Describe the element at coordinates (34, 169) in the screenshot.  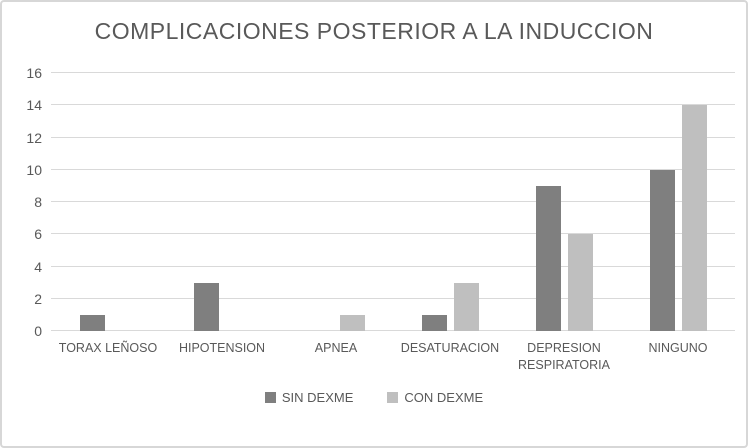
I see `y-tick-label: 10` at that location.